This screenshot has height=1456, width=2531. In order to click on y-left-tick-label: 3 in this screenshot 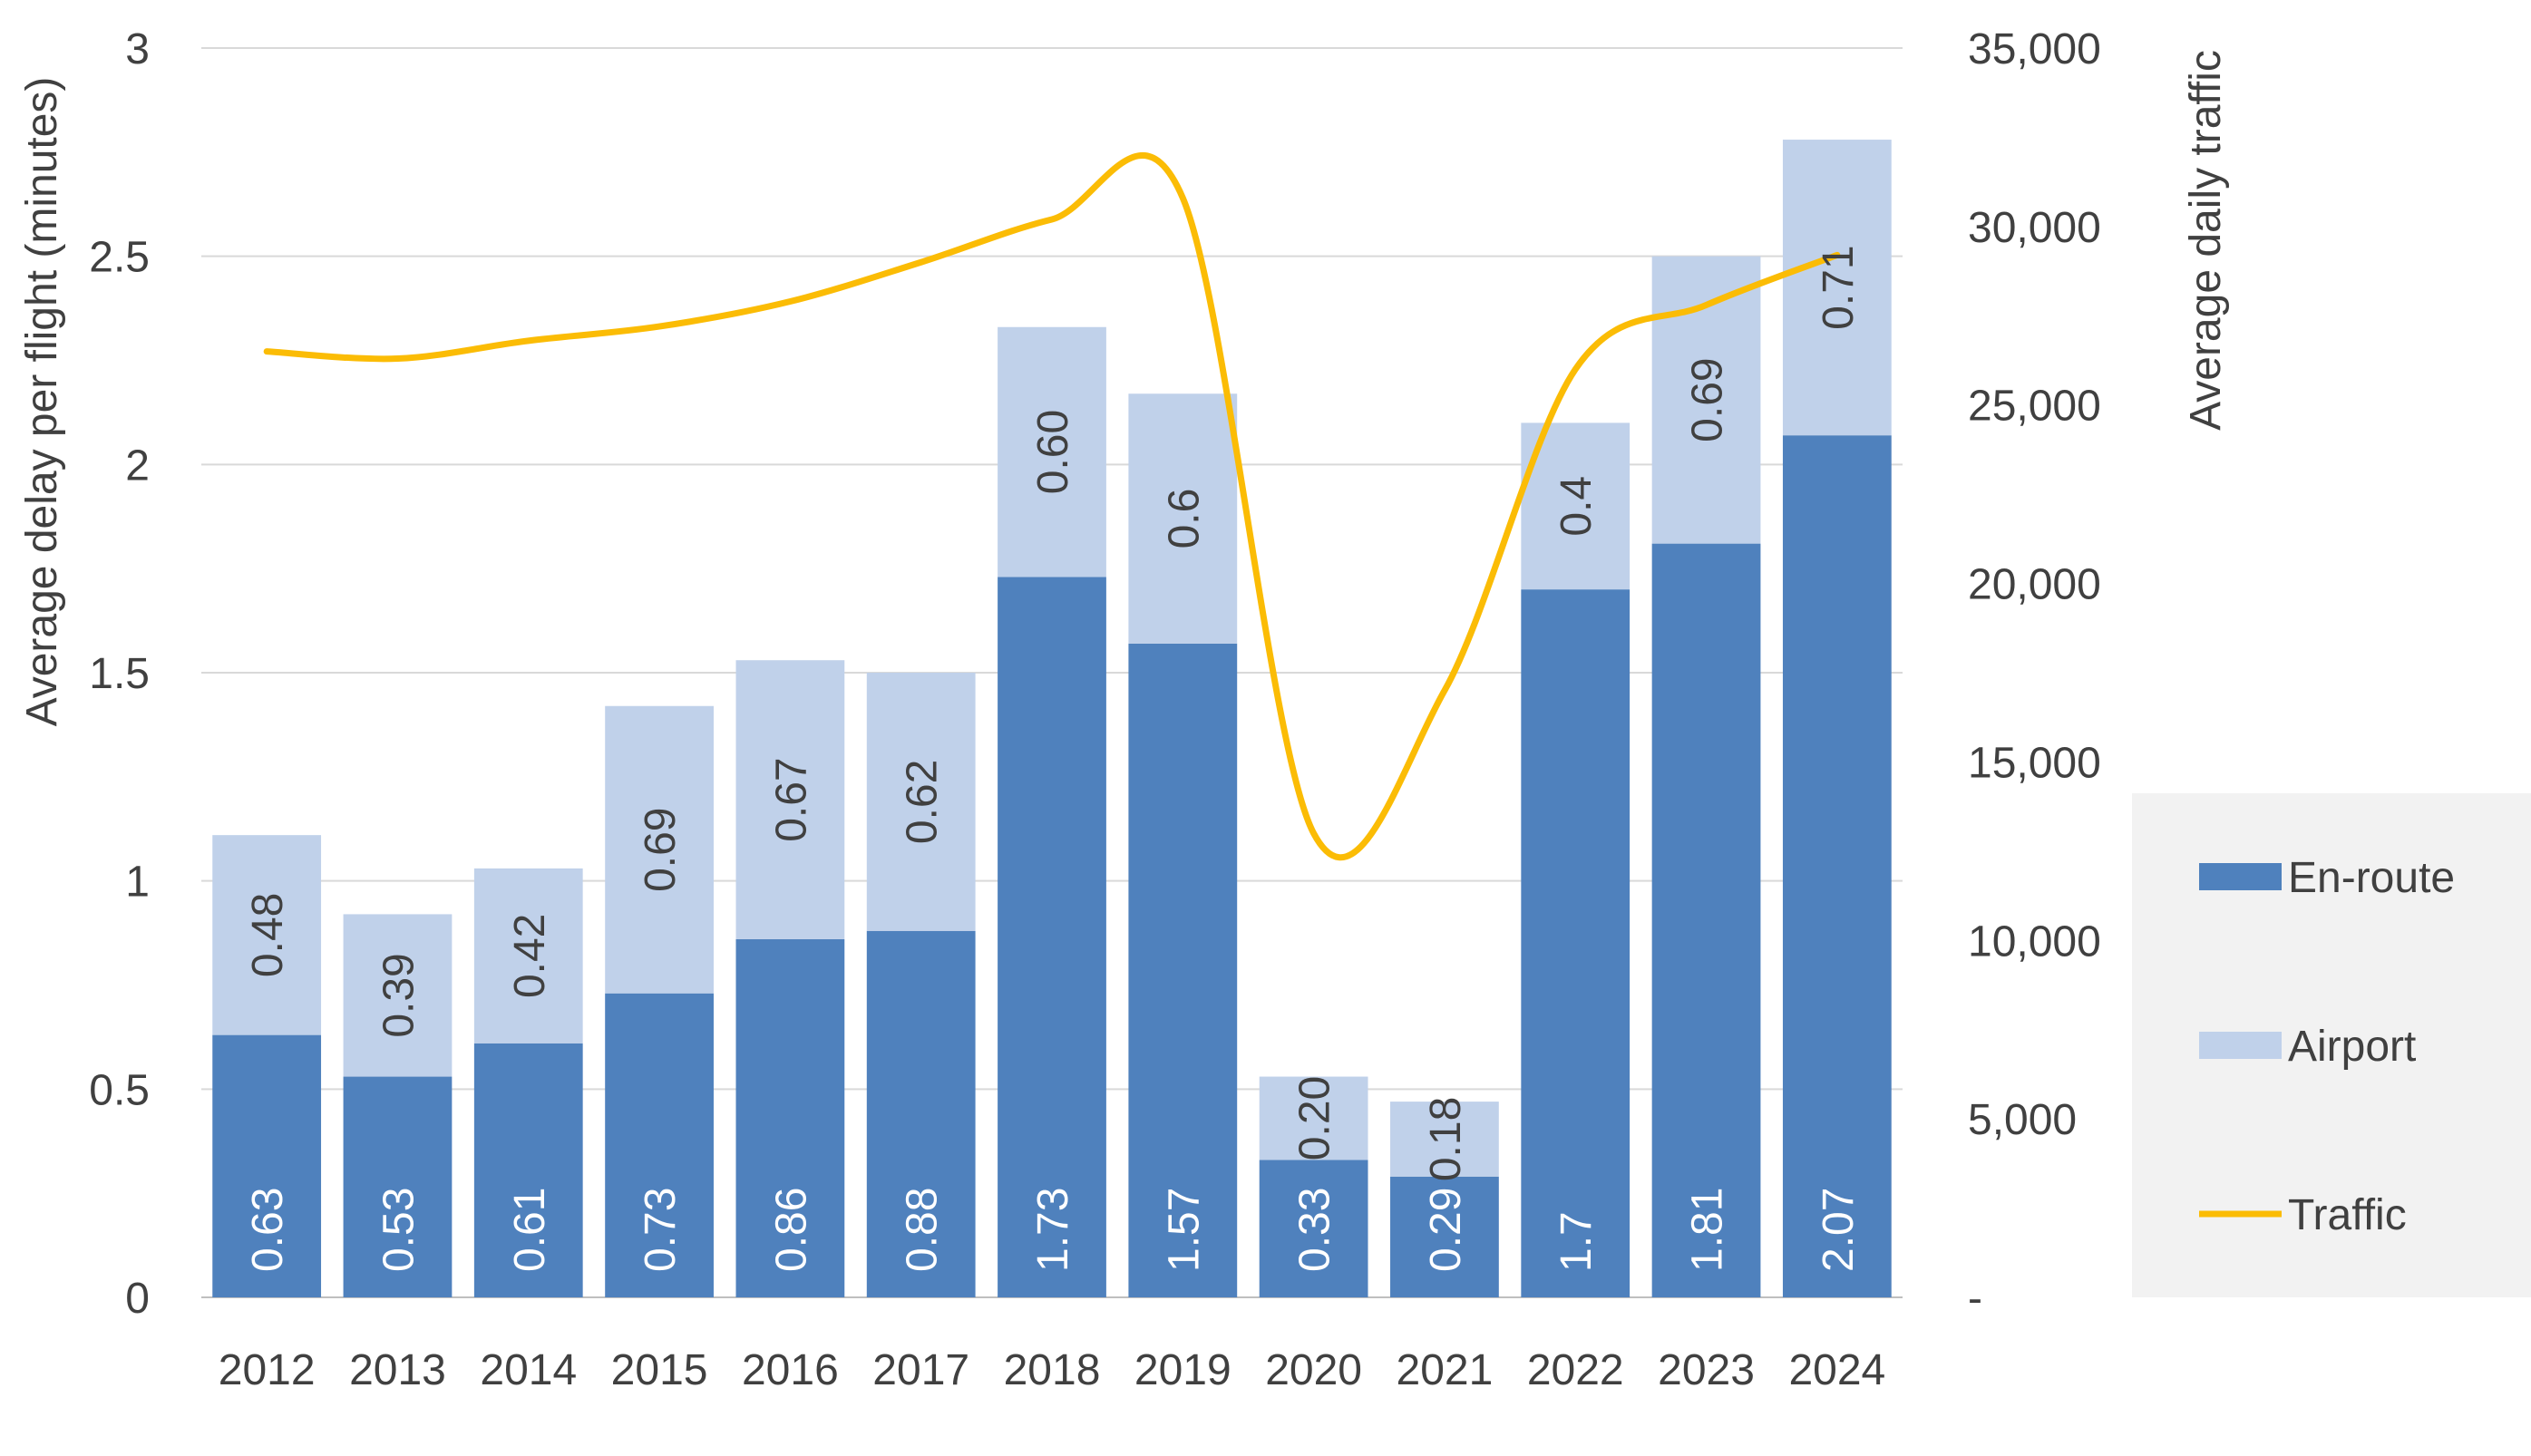, I will do `click(138, 49)`.